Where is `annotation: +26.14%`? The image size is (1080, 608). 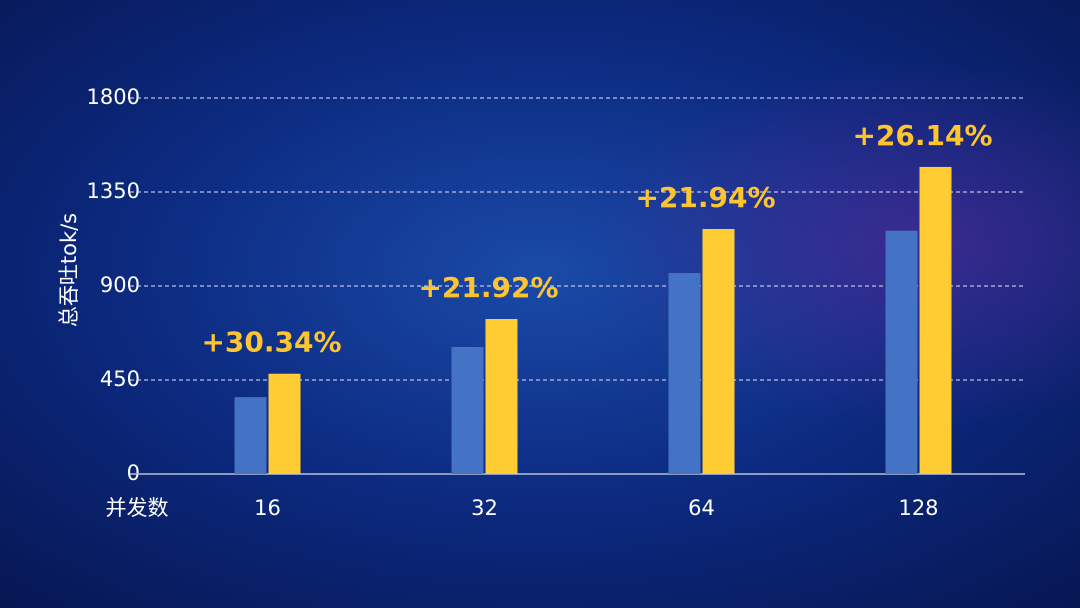 annotation: +26.14% is located at coordinates (922, 135).